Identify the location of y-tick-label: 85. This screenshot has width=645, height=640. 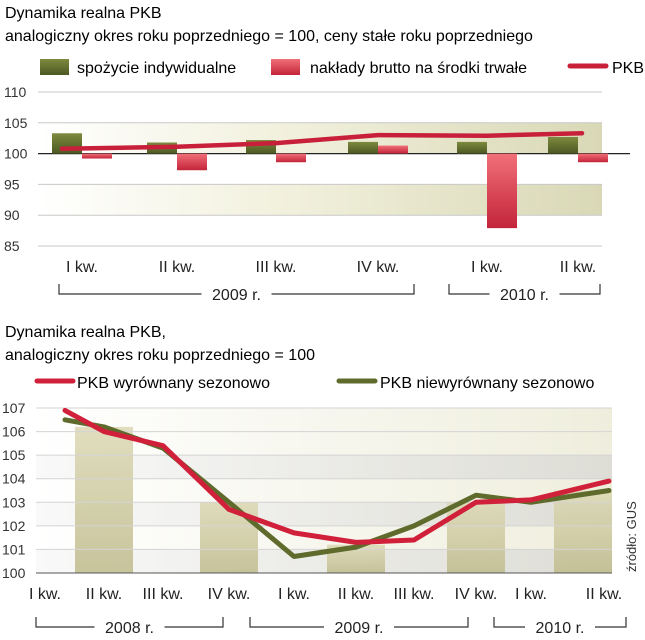
(12, 246).